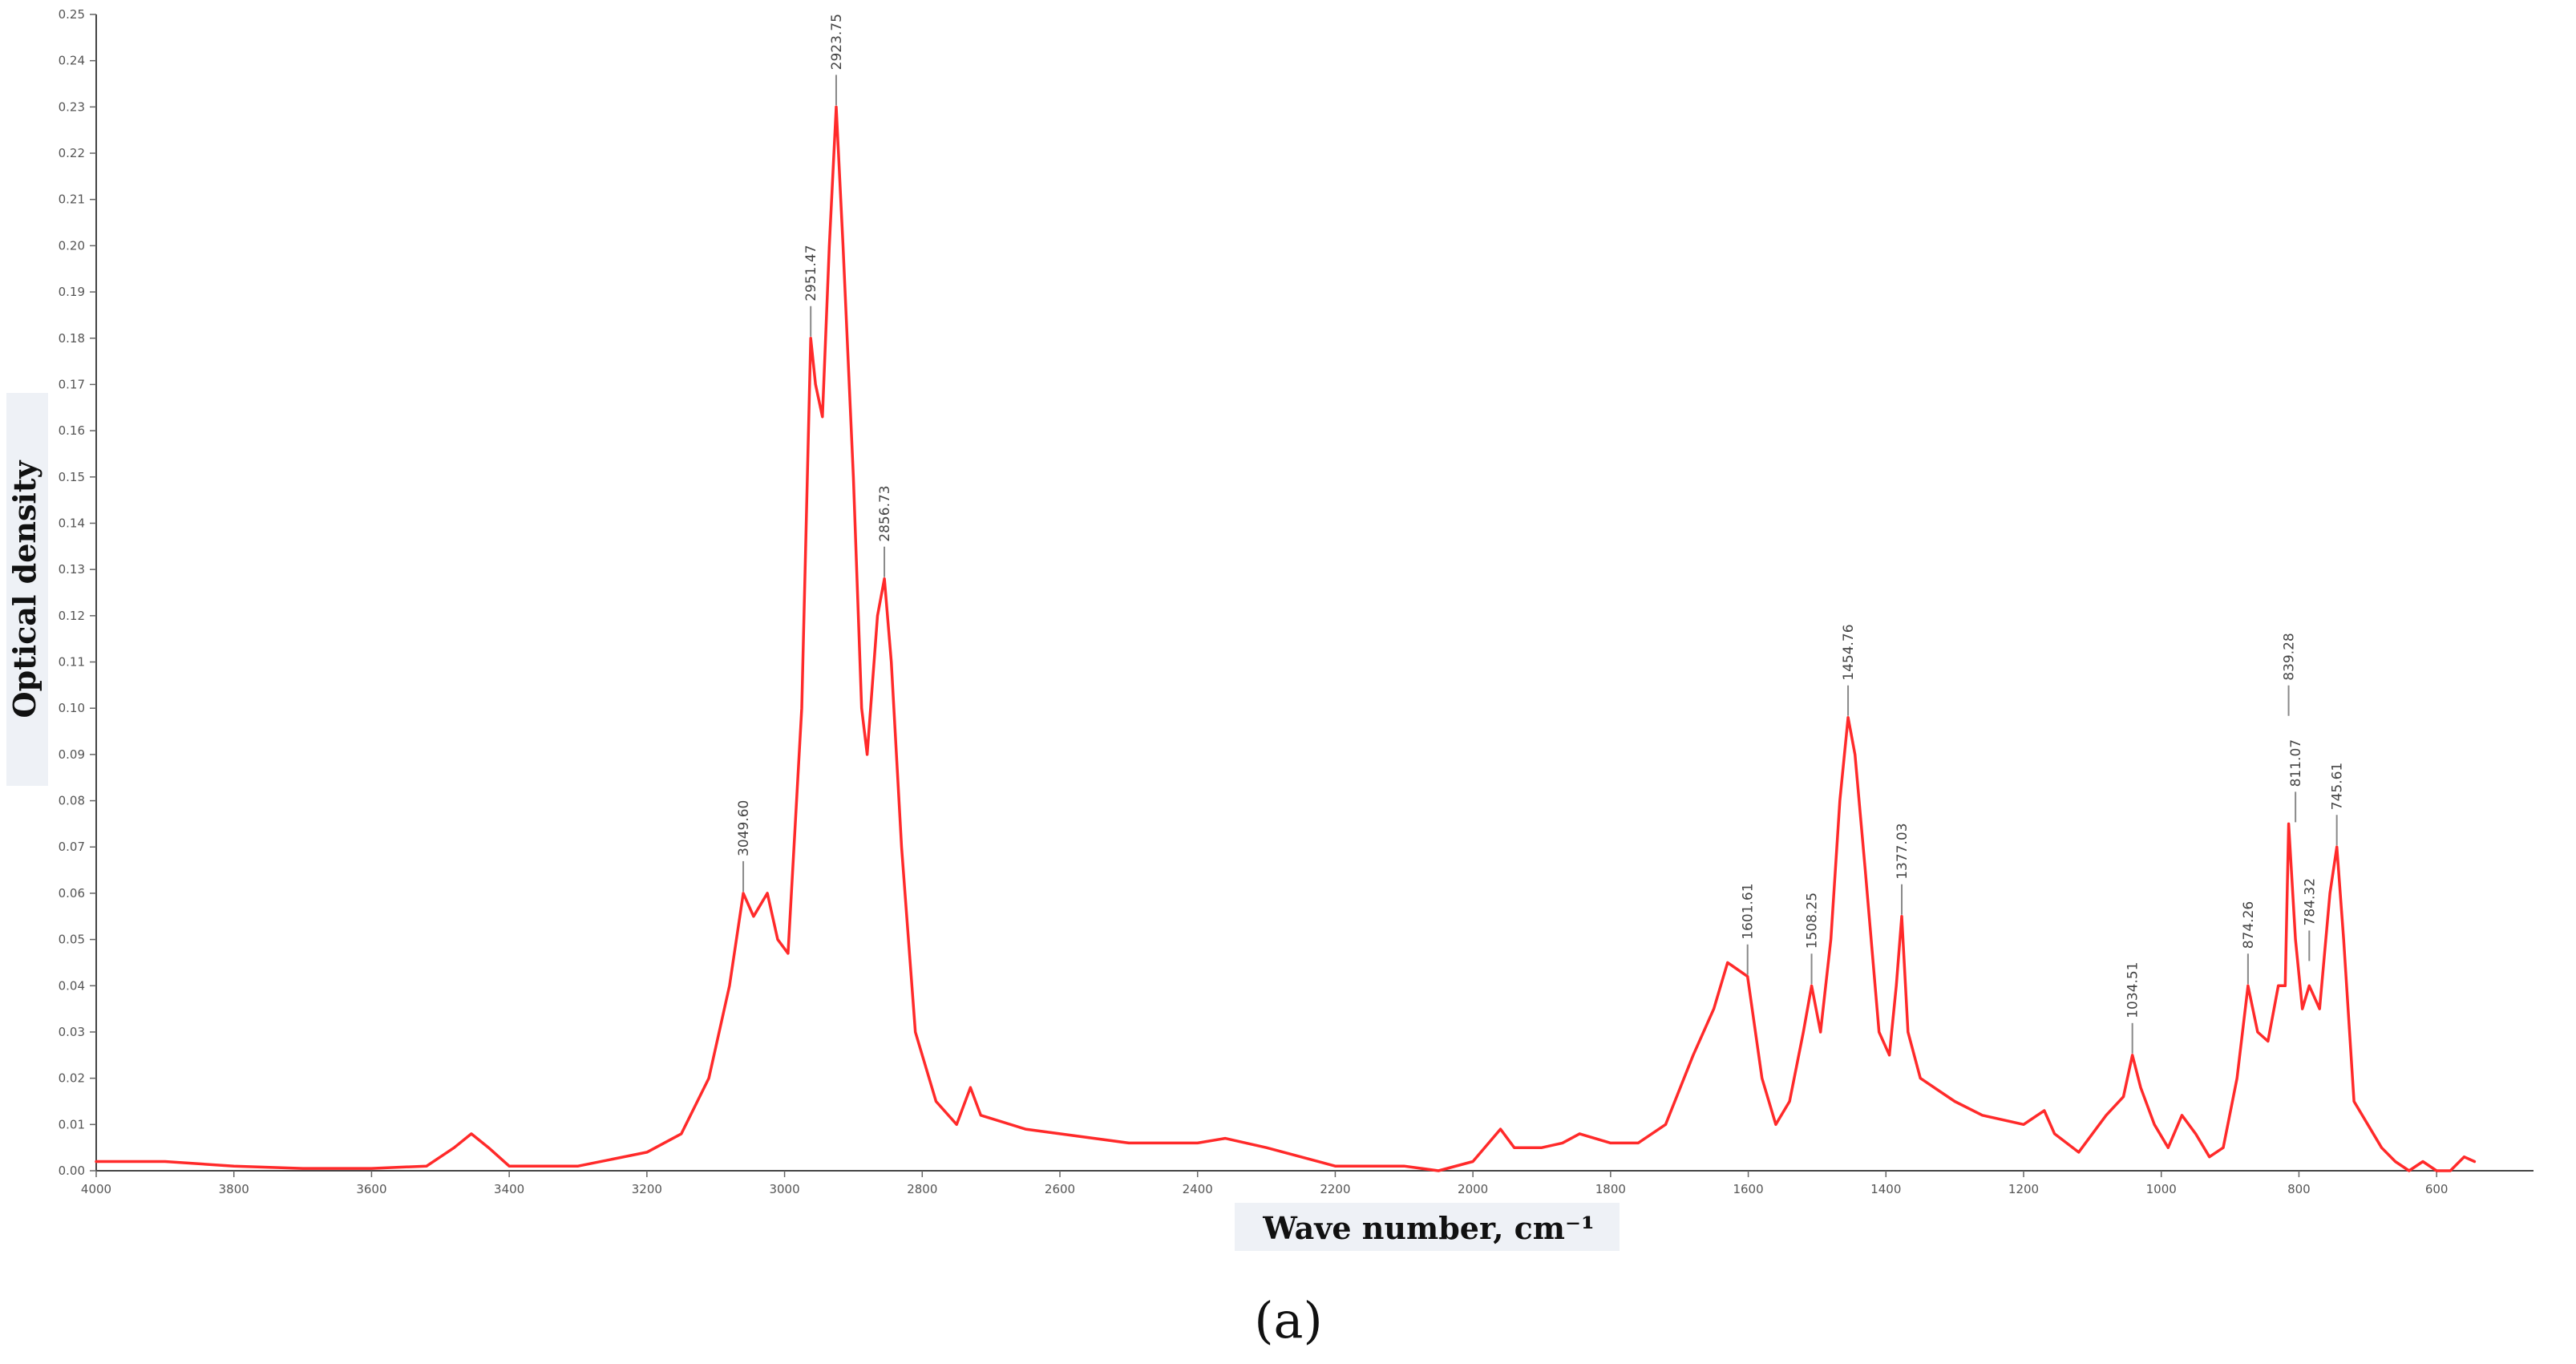  What do you see at coordinates (72, 569) in the screenshot?
I see `y-tick-label: 0.13` at bounding box center [72, 569].